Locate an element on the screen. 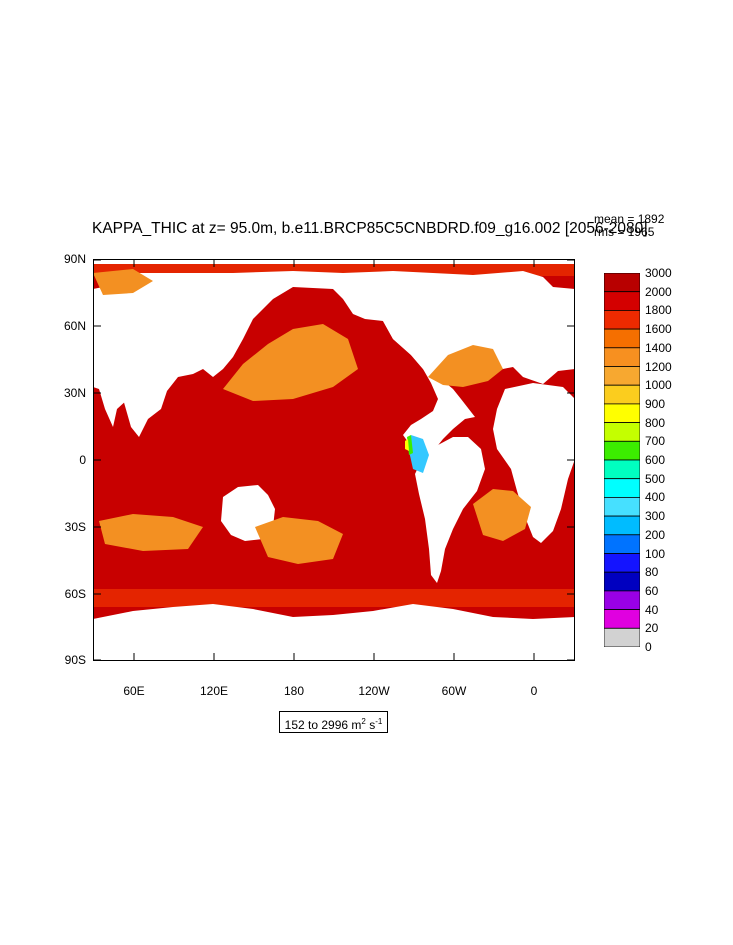 Image resolution: width=733 pixels, height=945 pixels. colorbar-label: 3000 is located at coordinates (658, 273).